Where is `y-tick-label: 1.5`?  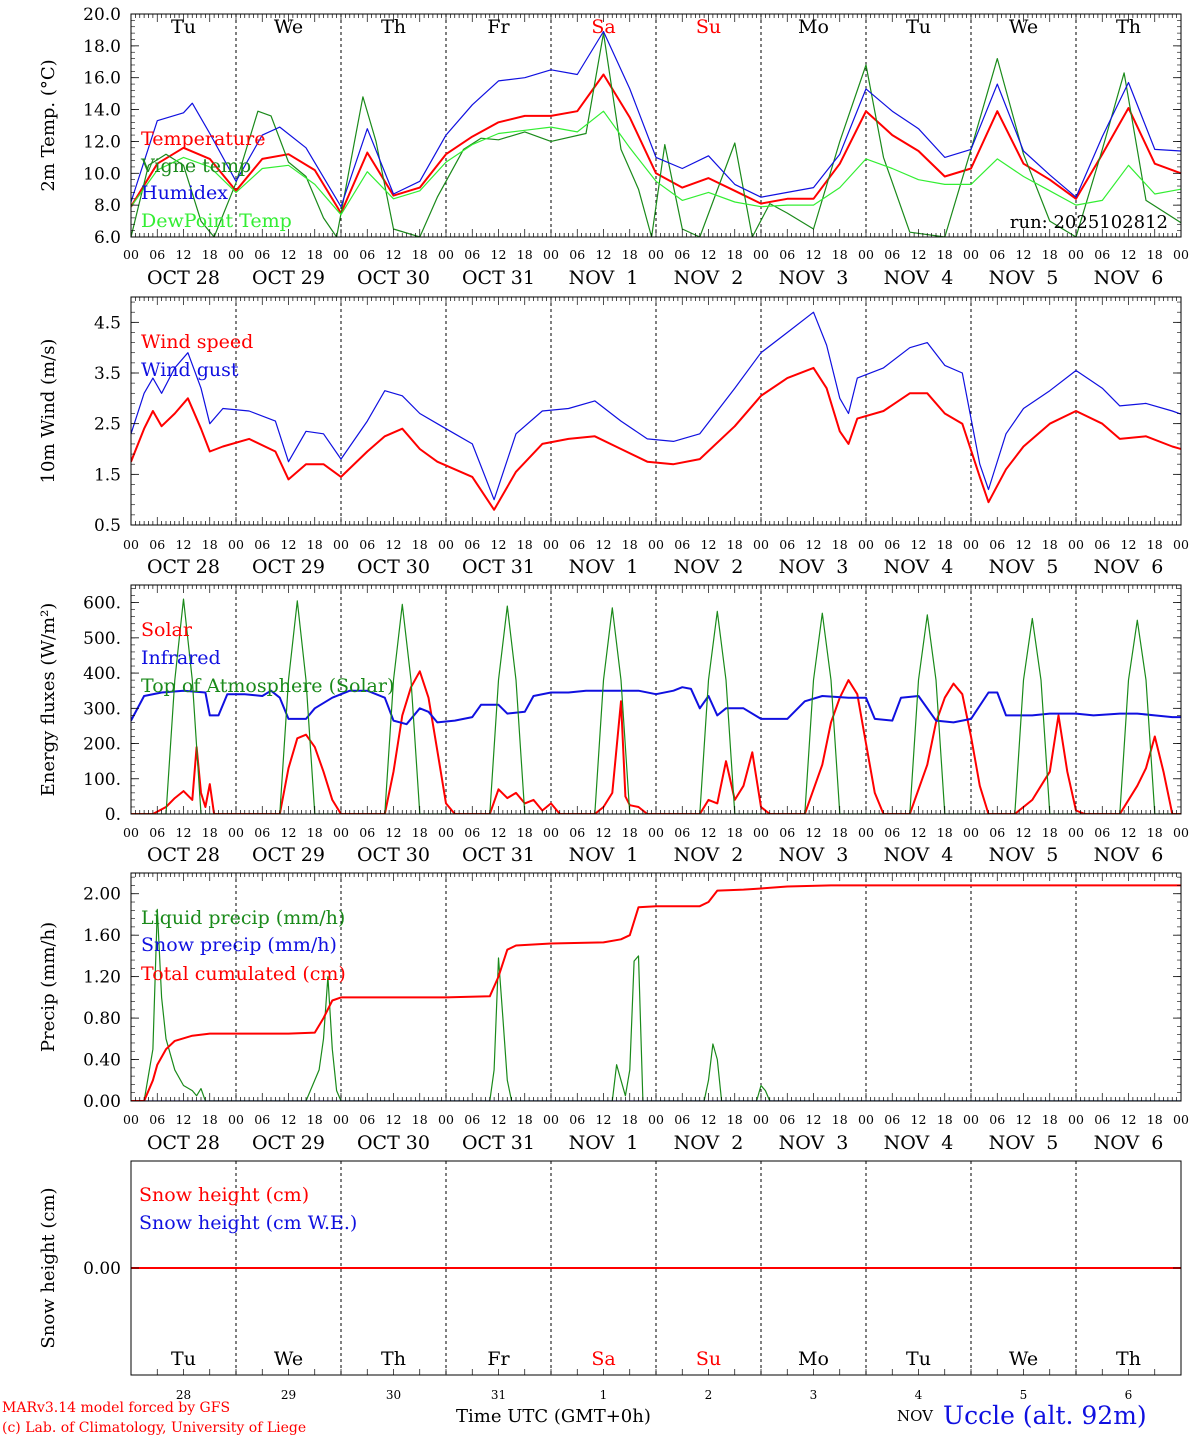 y-tick-label: 1.5 is located at coordinates (107, 475).